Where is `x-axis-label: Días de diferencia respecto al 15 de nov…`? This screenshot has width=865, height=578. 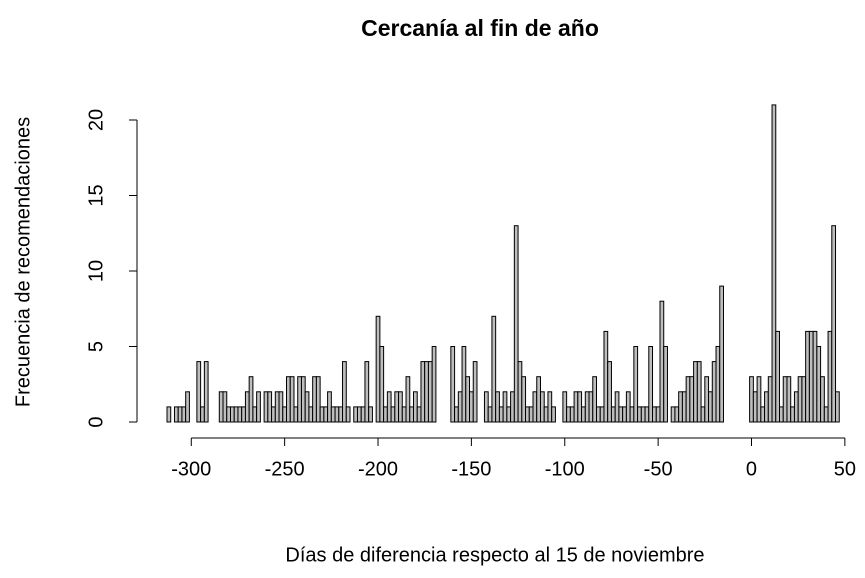 x-axis-label: Días de diferencia respecto al 15 de nov… is located at coordinates (494, 555).